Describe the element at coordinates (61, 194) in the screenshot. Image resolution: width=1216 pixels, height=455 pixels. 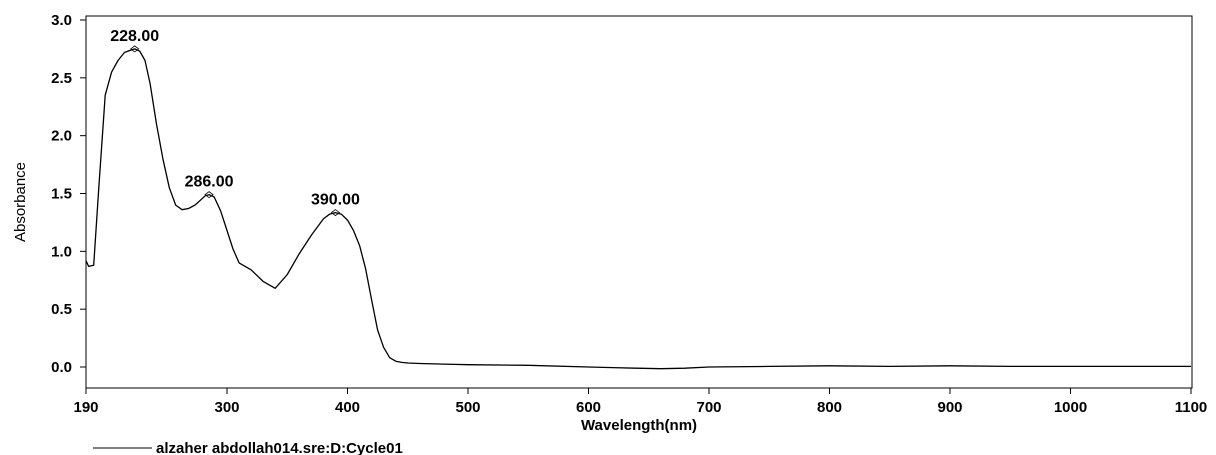
I see `y-tick-label: 1.5` at that location.